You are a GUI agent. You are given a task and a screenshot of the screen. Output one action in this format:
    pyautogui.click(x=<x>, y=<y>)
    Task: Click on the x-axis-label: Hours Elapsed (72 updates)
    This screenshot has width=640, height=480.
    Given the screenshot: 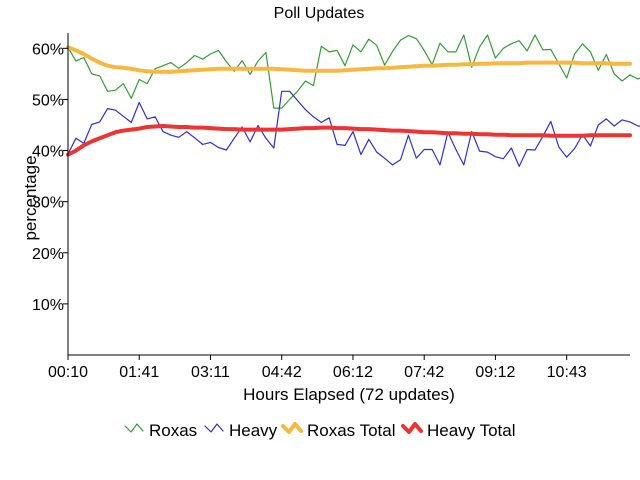 What is the action you would take?
    pyautogui.click(x=349, y=394)
    